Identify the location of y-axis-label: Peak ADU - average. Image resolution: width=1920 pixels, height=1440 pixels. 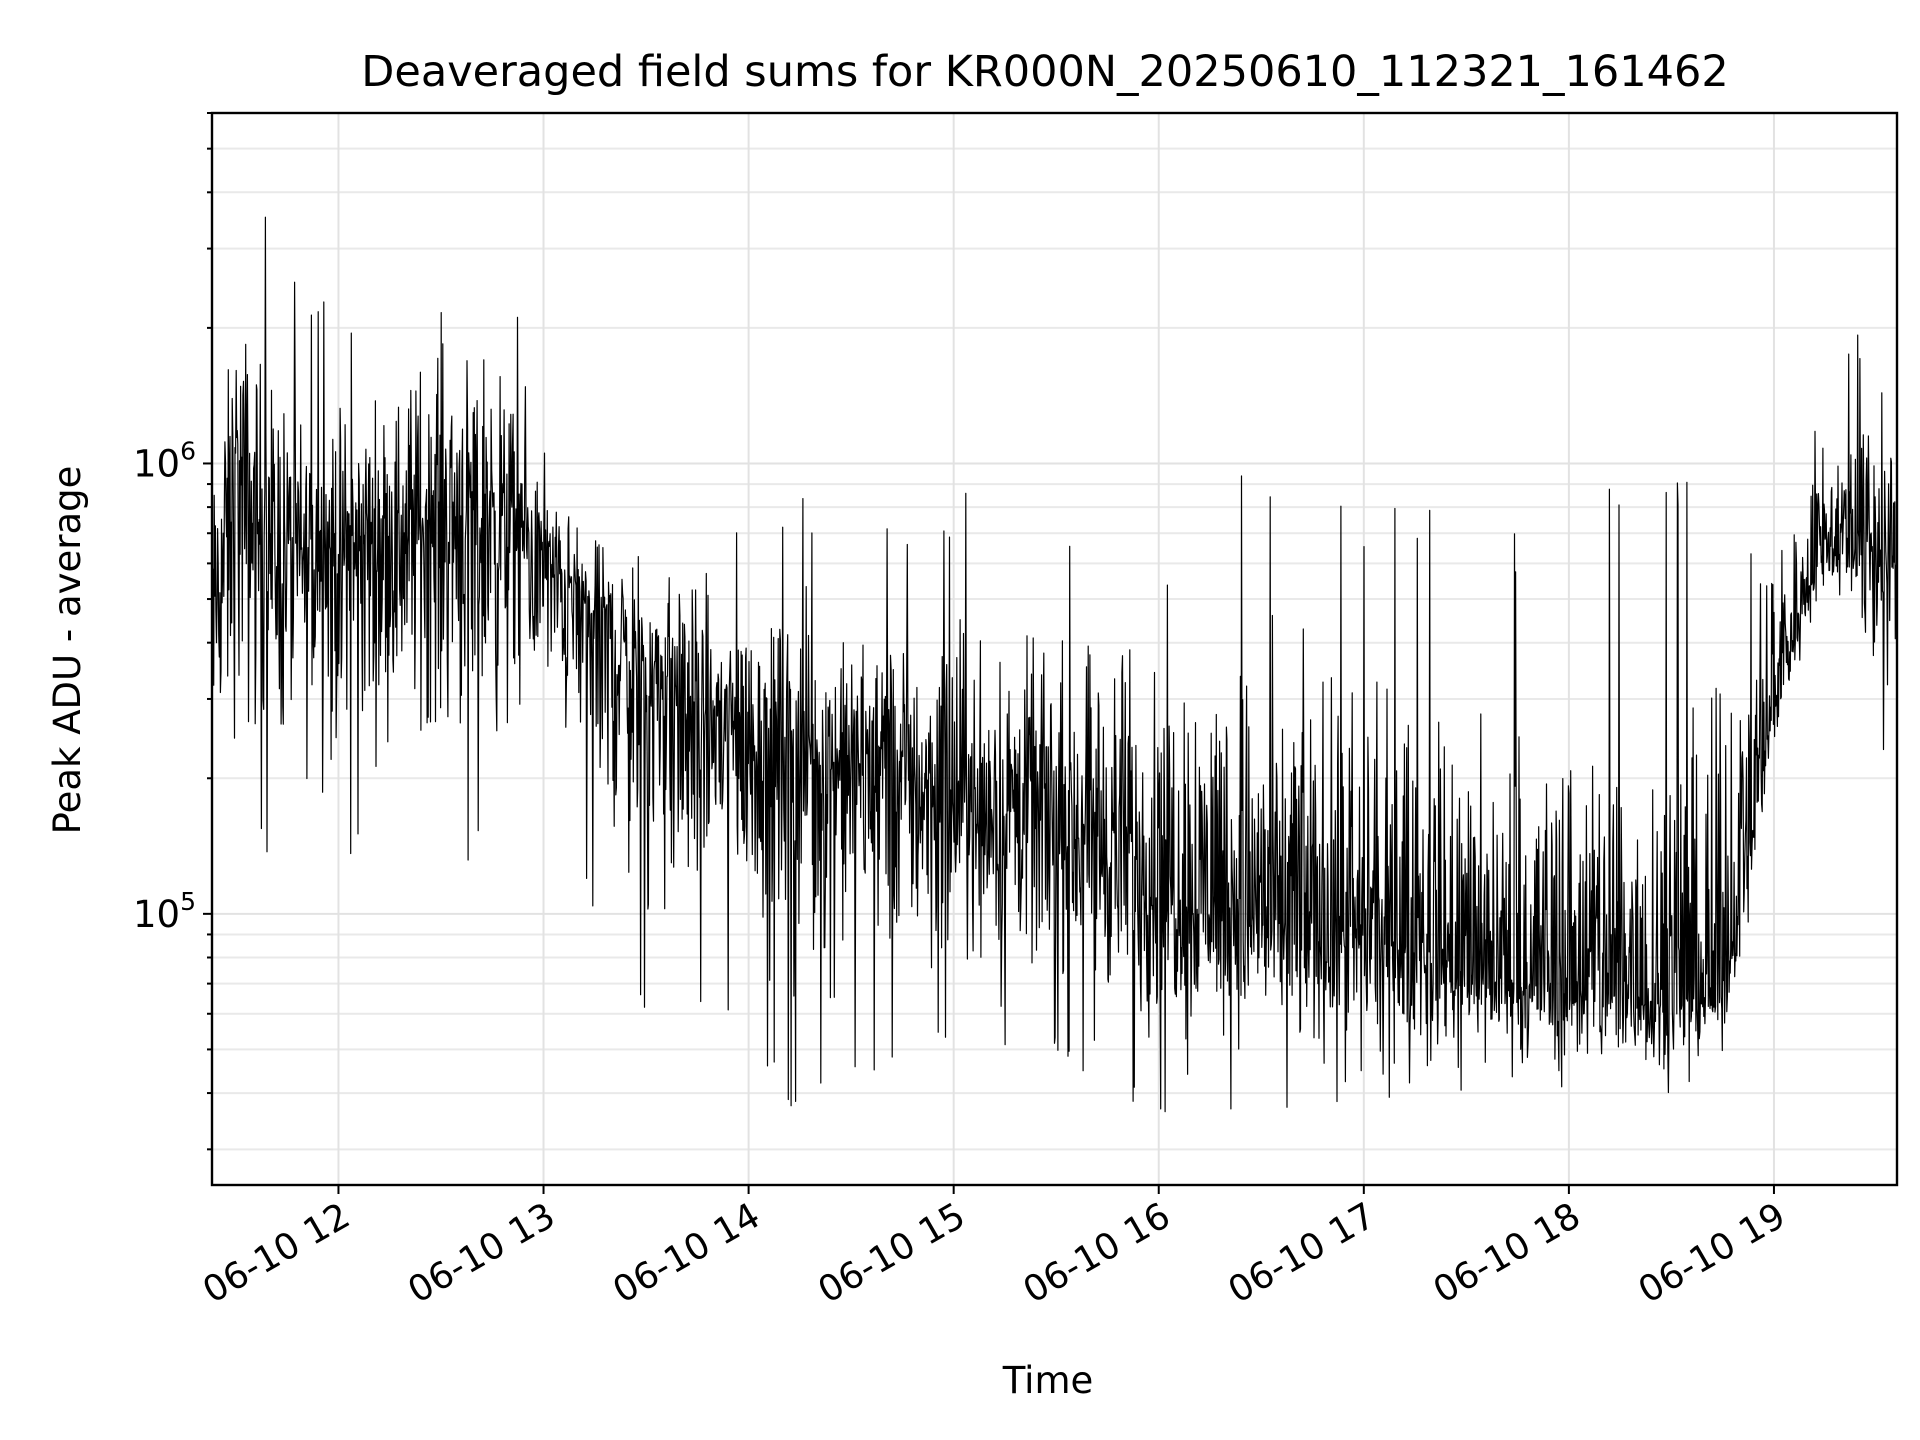
(67, 650).